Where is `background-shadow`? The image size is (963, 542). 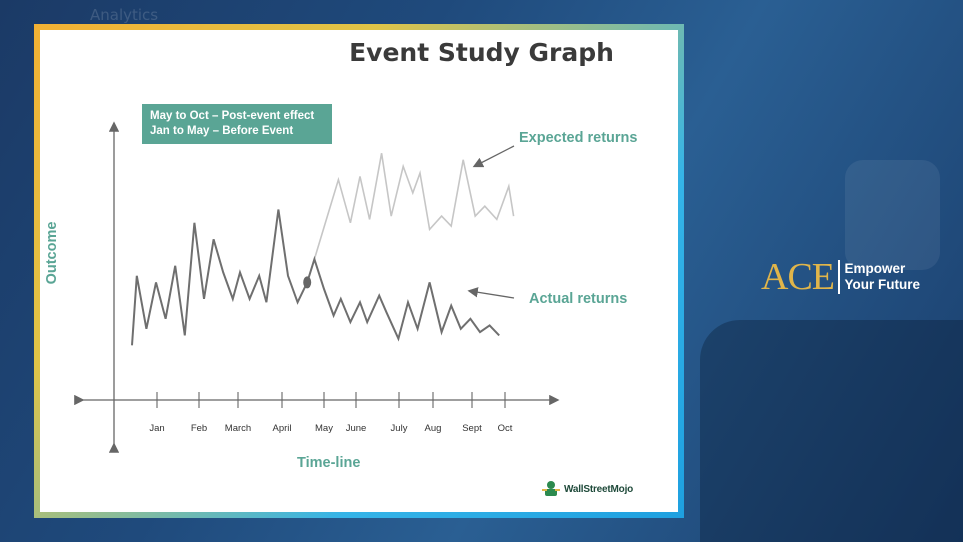 background-shadow is located at coordinates (831, 431).